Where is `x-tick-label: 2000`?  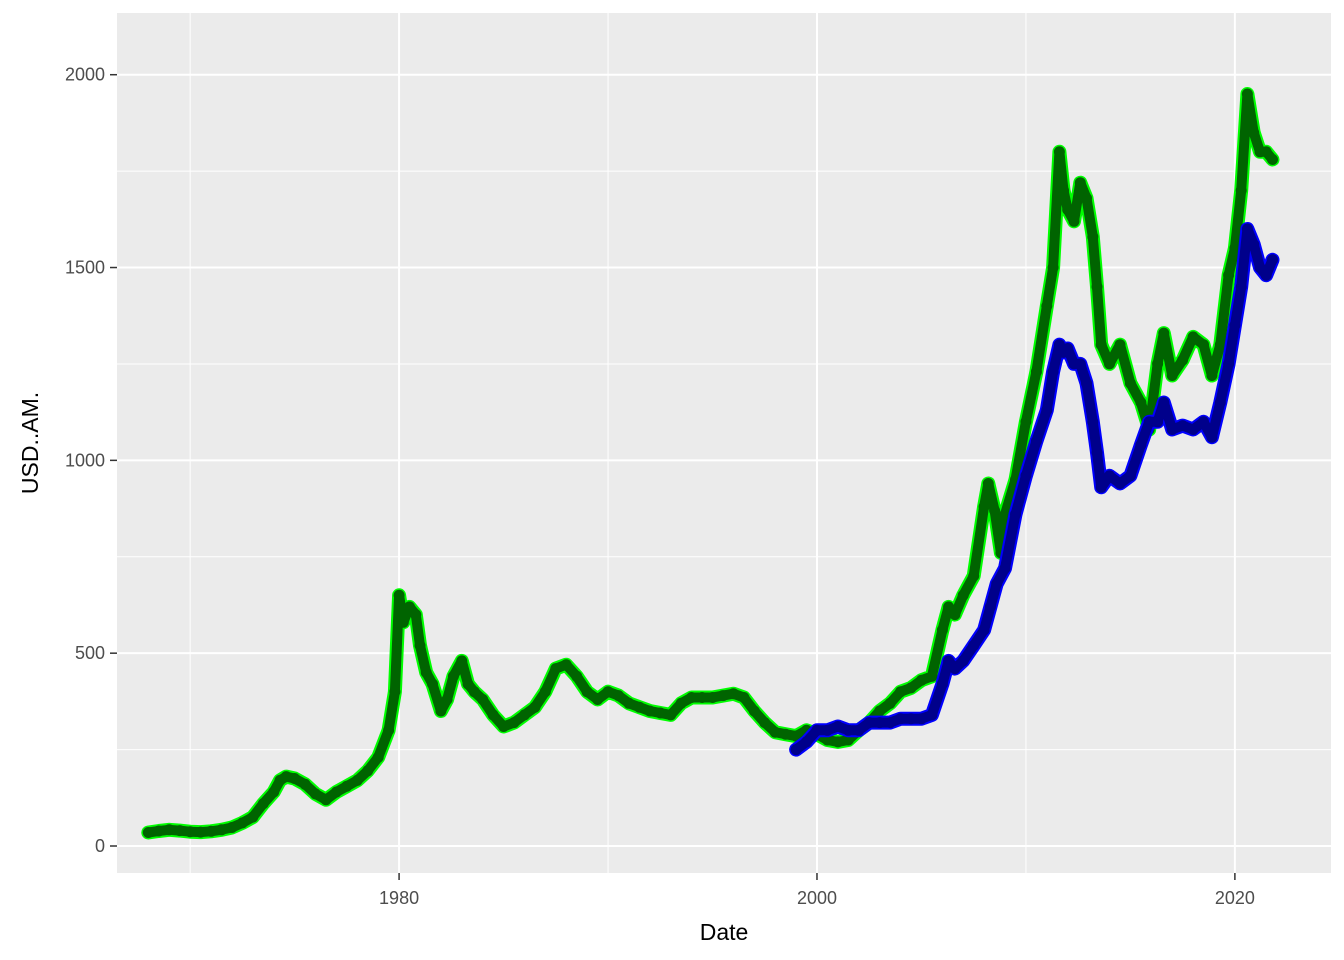
x-tick-label: 2000 is located at coordinates (817, 898).